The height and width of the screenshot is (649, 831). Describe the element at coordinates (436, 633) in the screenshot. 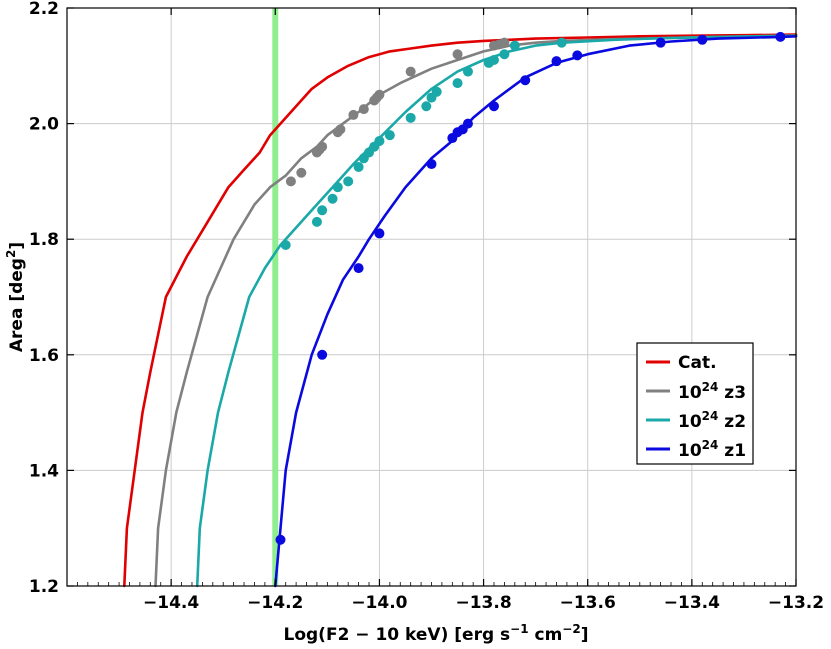

I see `x-axis-label: Log(F2 − 10 keV) [erg s−1 cm−2]` at that location.